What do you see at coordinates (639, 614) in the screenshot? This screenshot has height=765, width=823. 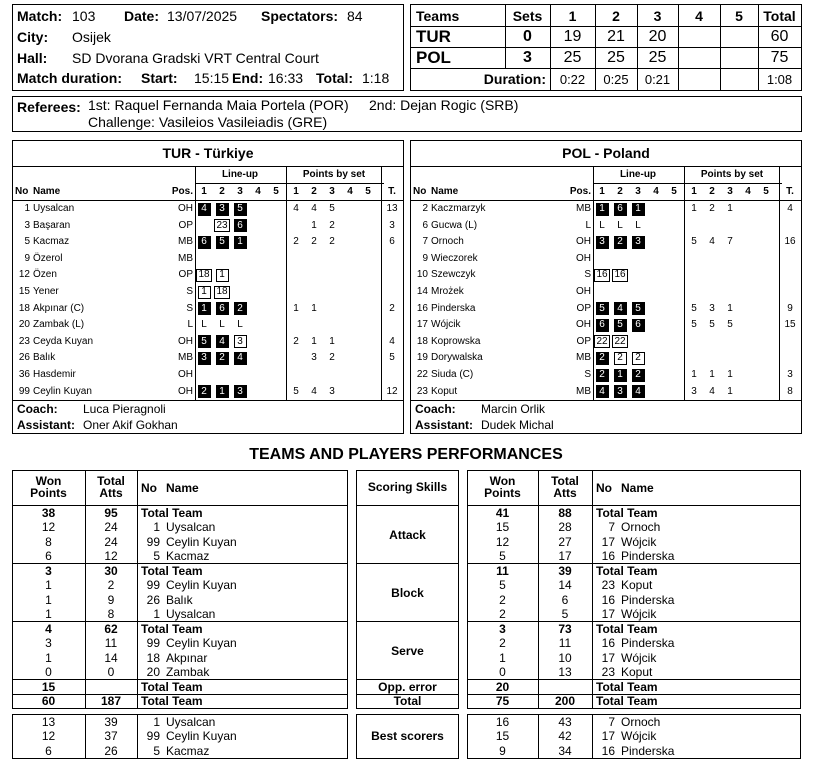 I see `player-name: Wójcik` at bounding box center [639, 614].